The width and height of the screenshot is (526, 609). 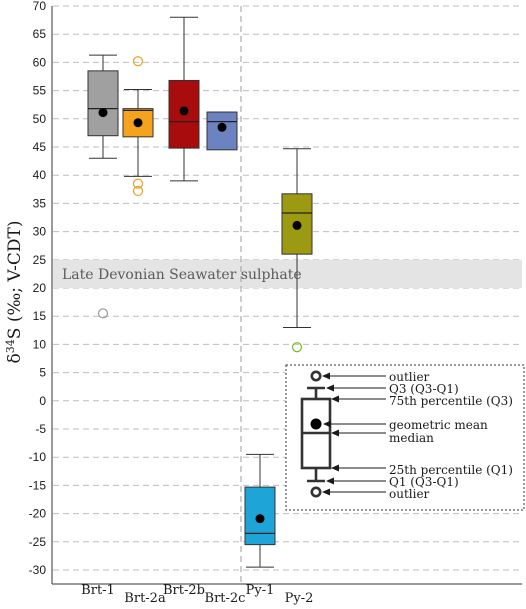 I want to click on y-tick-label: 50, so click(x=40, y=119).